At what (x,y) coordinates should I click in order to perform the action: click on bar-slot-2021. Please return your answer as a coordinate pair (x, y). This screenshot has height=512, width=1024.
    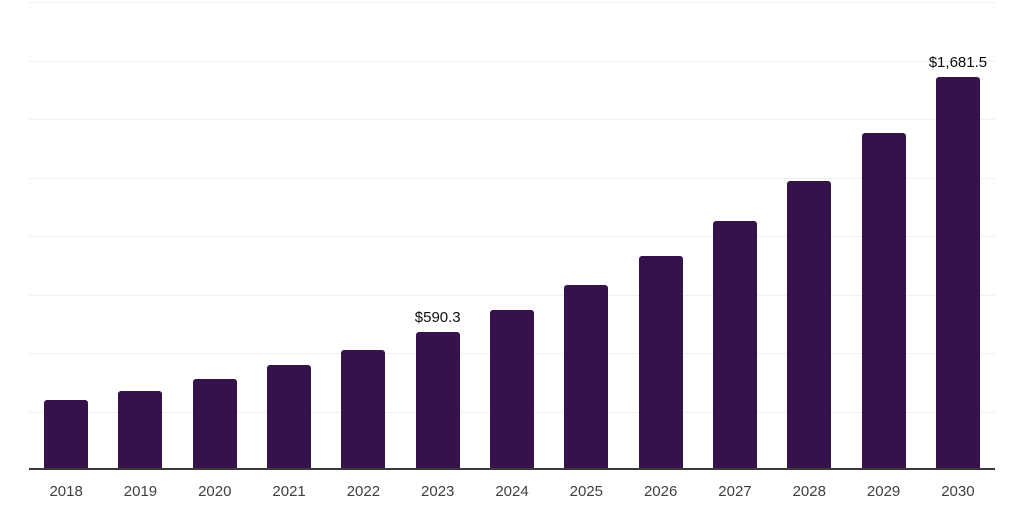
    Looking at the image, I should click on (289, 236).